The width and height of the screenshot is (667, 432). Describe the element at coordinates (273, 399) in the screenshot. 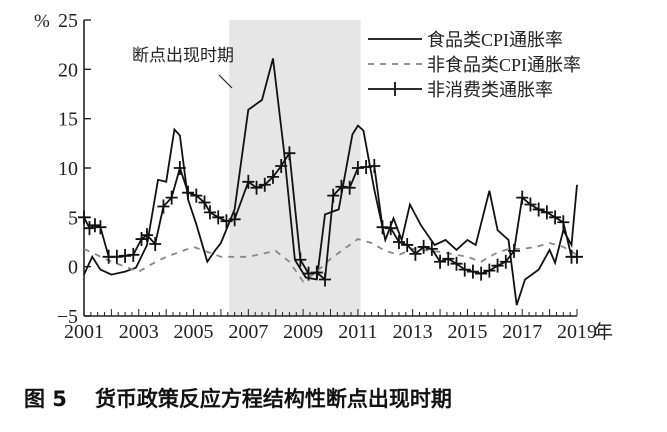

I see `figure-title: 货币政策反应方程结构性断点出现时期` at that location.